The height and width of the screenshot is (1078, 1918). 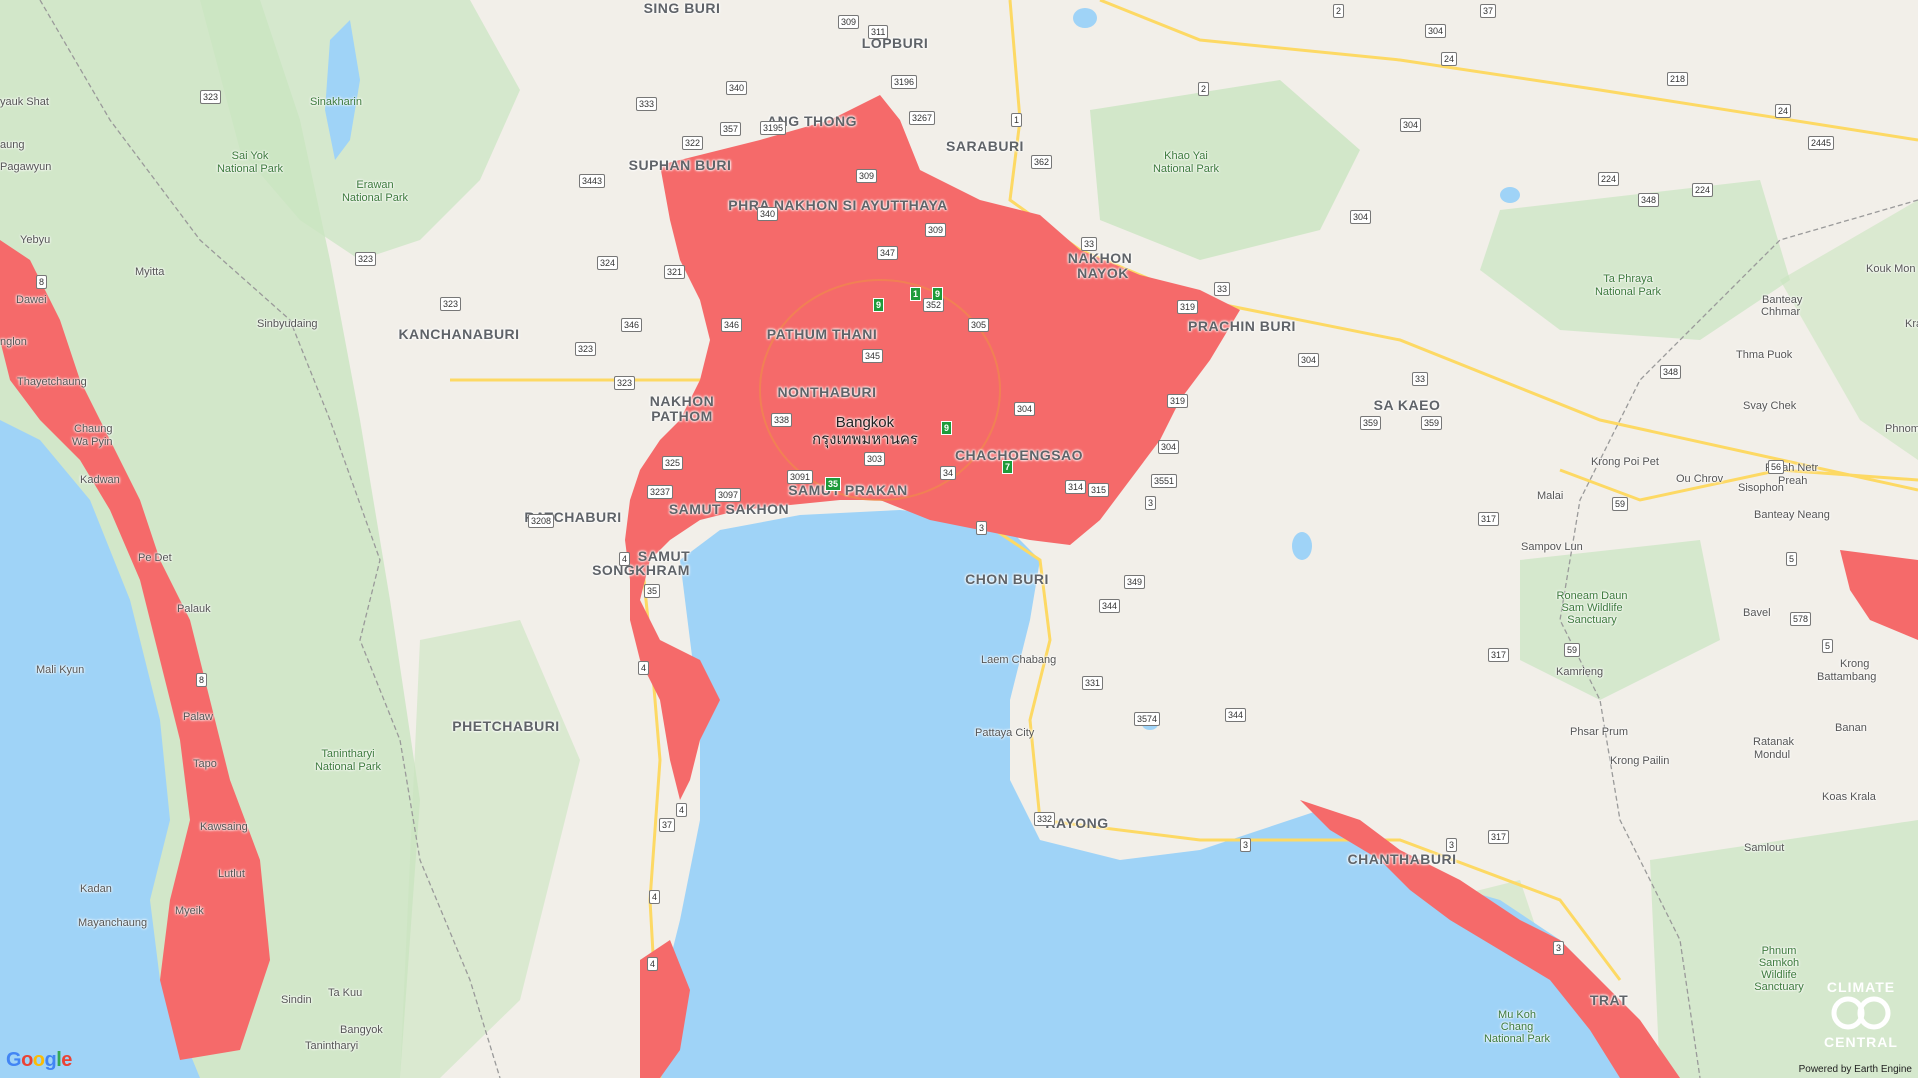 I want to click on town-label: Sinbyudaing, so click(x=287, y=324).